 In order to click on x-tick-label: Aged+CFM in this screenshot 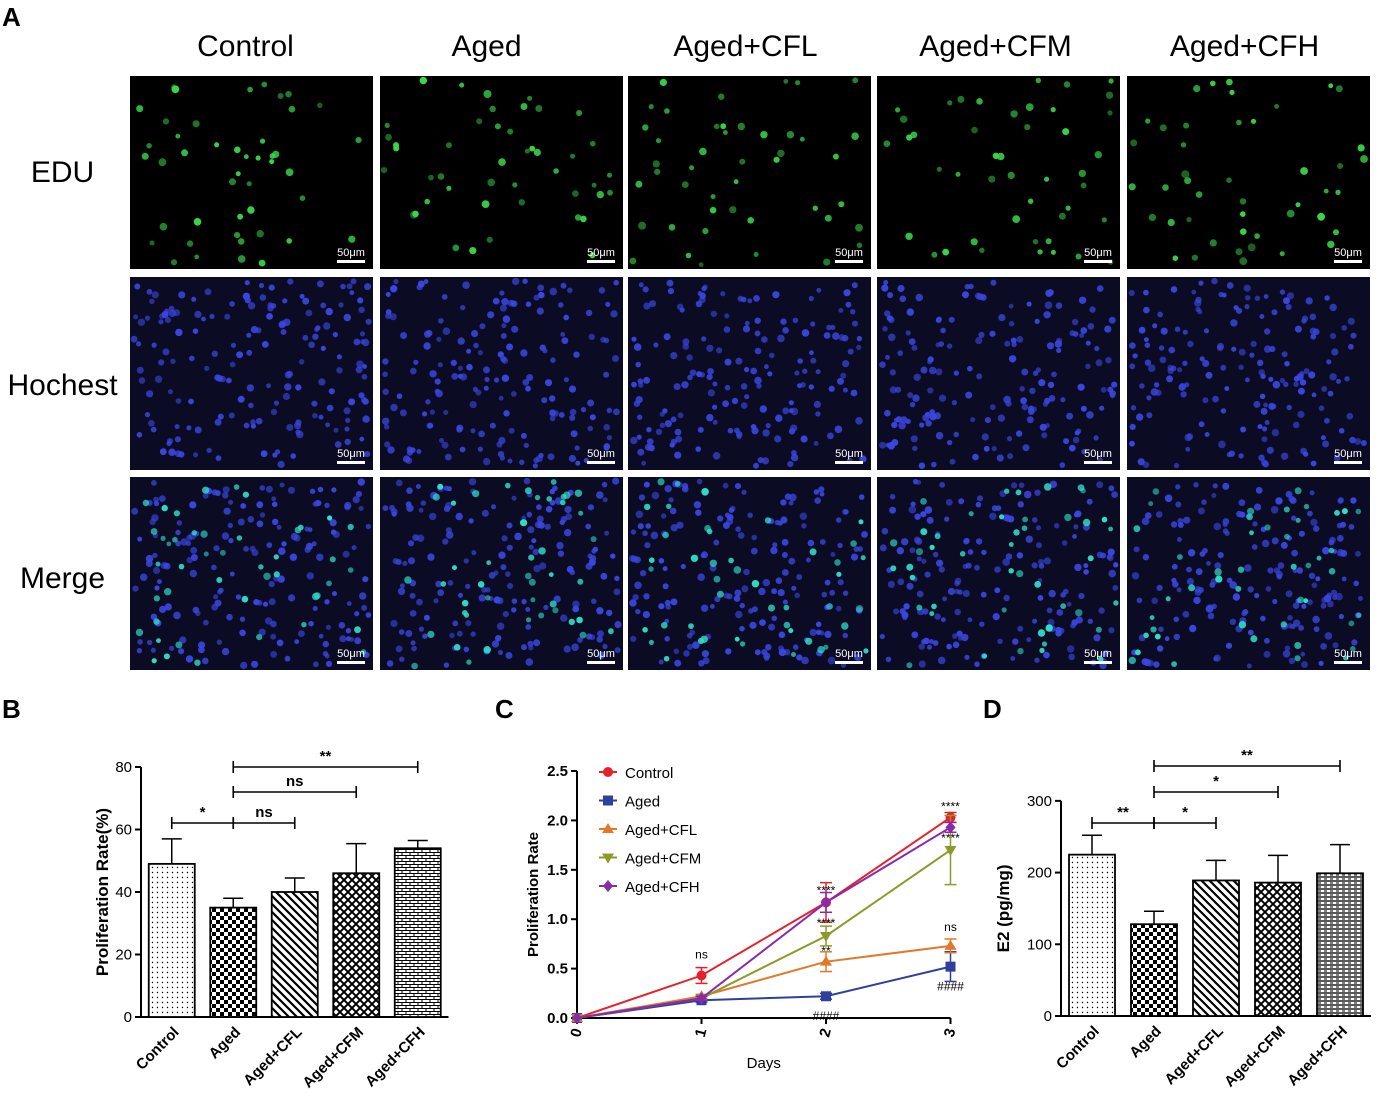, I will do `click(333, 1058)`.